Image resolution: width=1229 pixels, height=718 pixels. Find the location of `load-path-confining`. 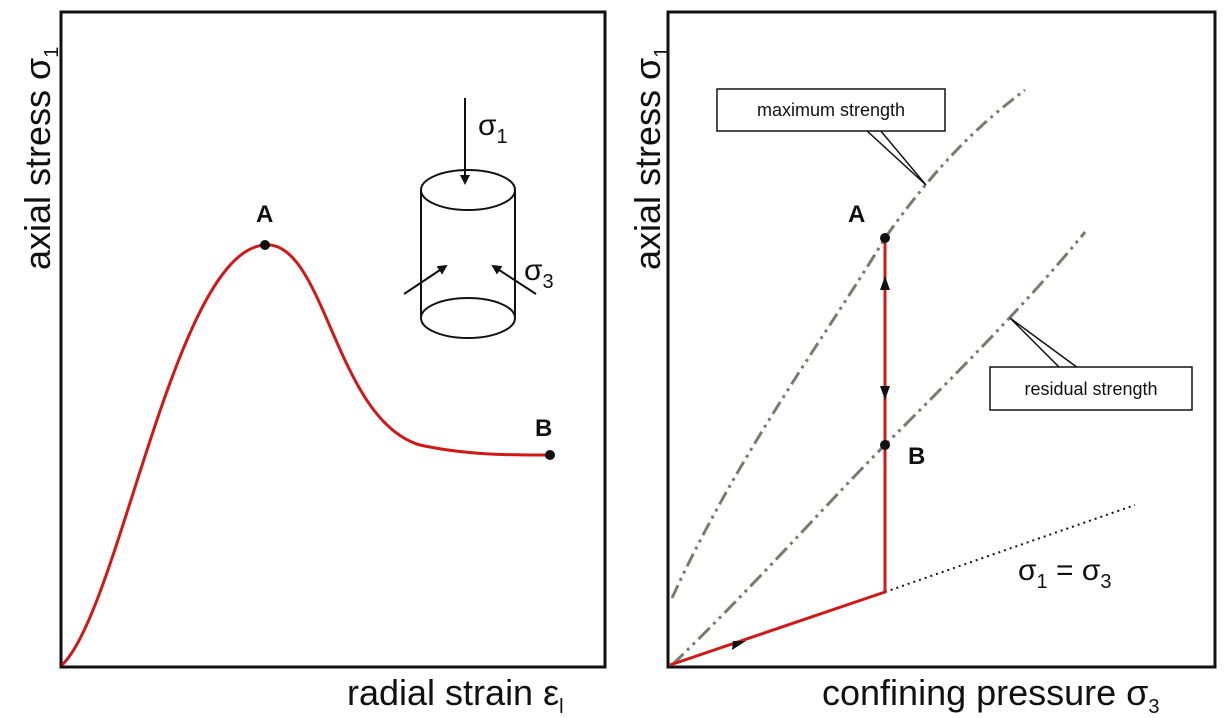

load-path-confining is located at coordinates (777, 628).